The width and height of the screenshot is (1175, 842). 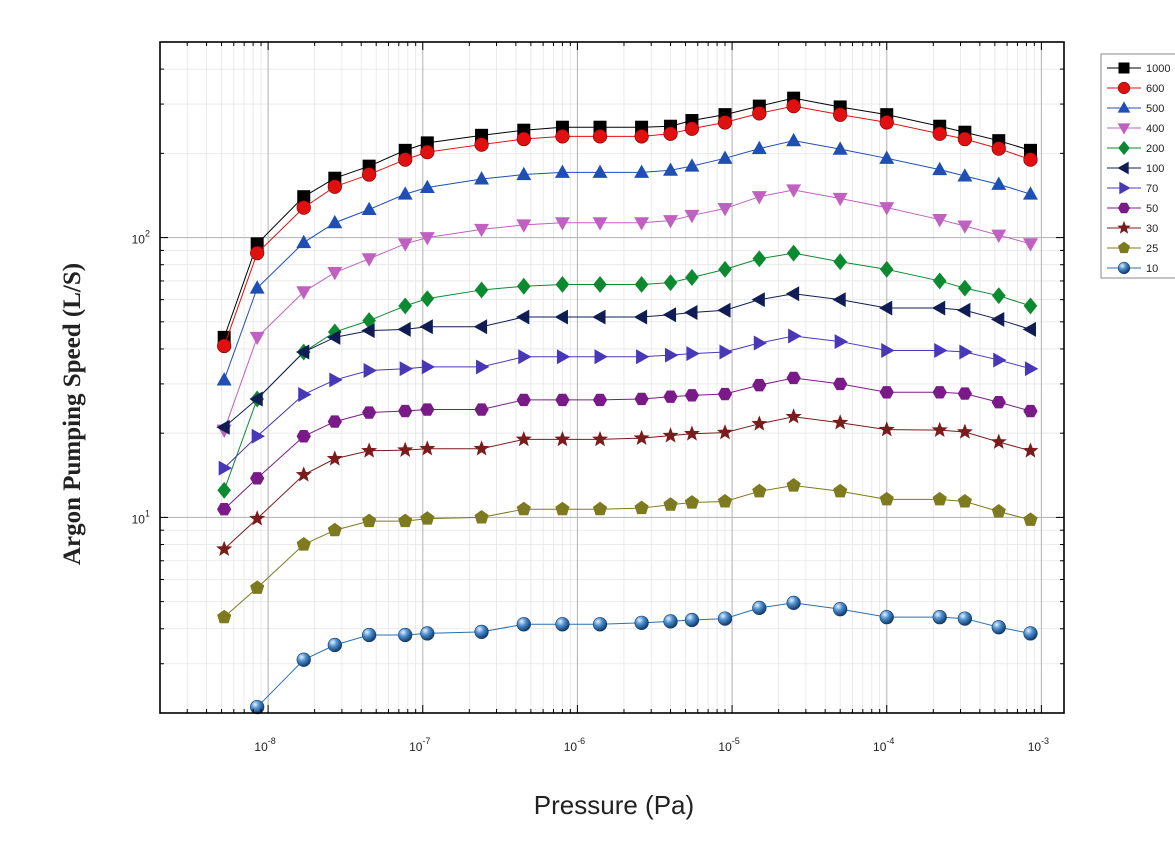 What do you see at coordinates (1155, 89) in the screenshot?
I see `legend-label: 600` at bounding box center [1155, 89].